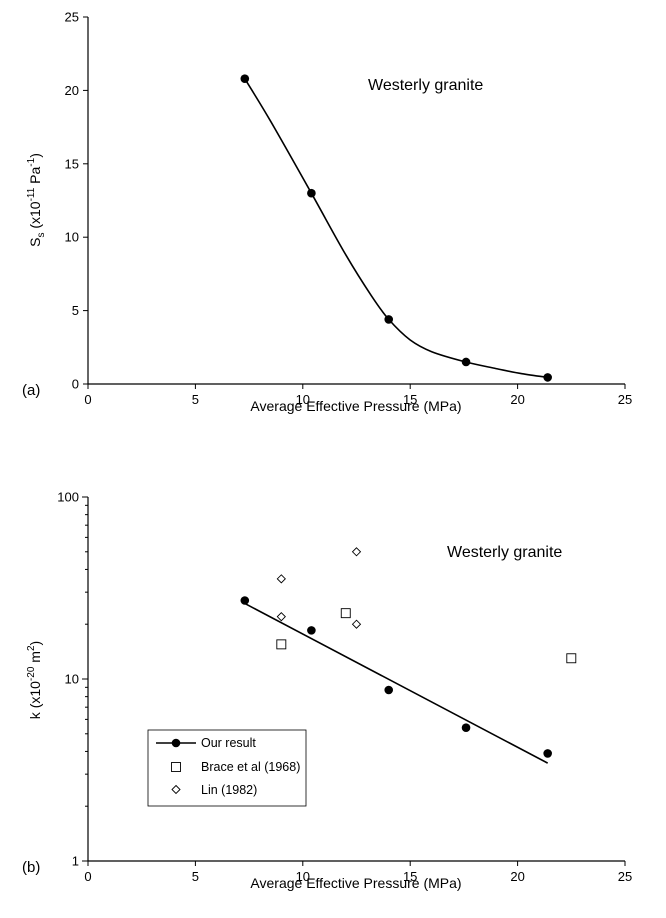 This screenshot has height=918, width=666. I want to click on panel-a-x-axis-title: Average Effective Pressure (MPa), so click(355, 406).